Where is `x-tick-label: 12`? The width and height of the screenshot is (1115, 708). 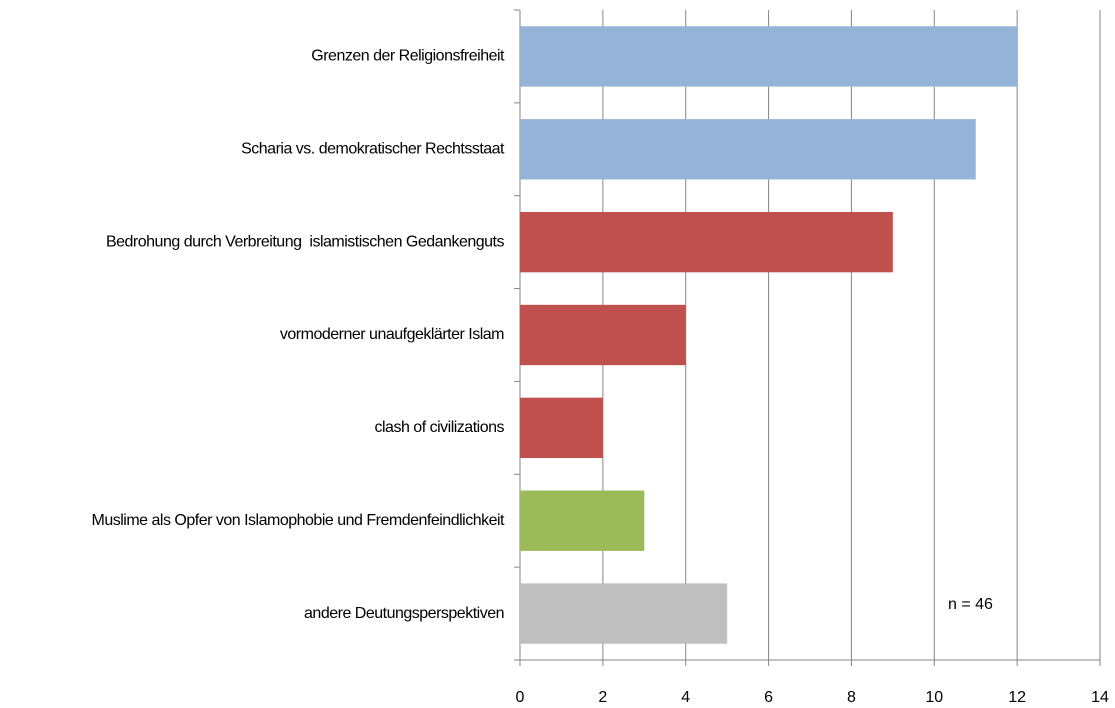 x-tick-label: 12 is located at coordinates (1017, 697).